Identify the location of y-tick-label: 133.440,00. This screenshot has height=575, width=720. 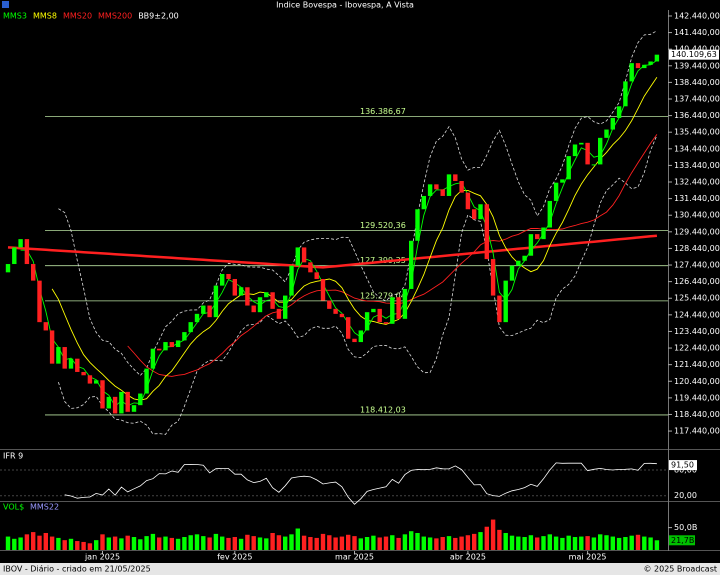
(697, 165).